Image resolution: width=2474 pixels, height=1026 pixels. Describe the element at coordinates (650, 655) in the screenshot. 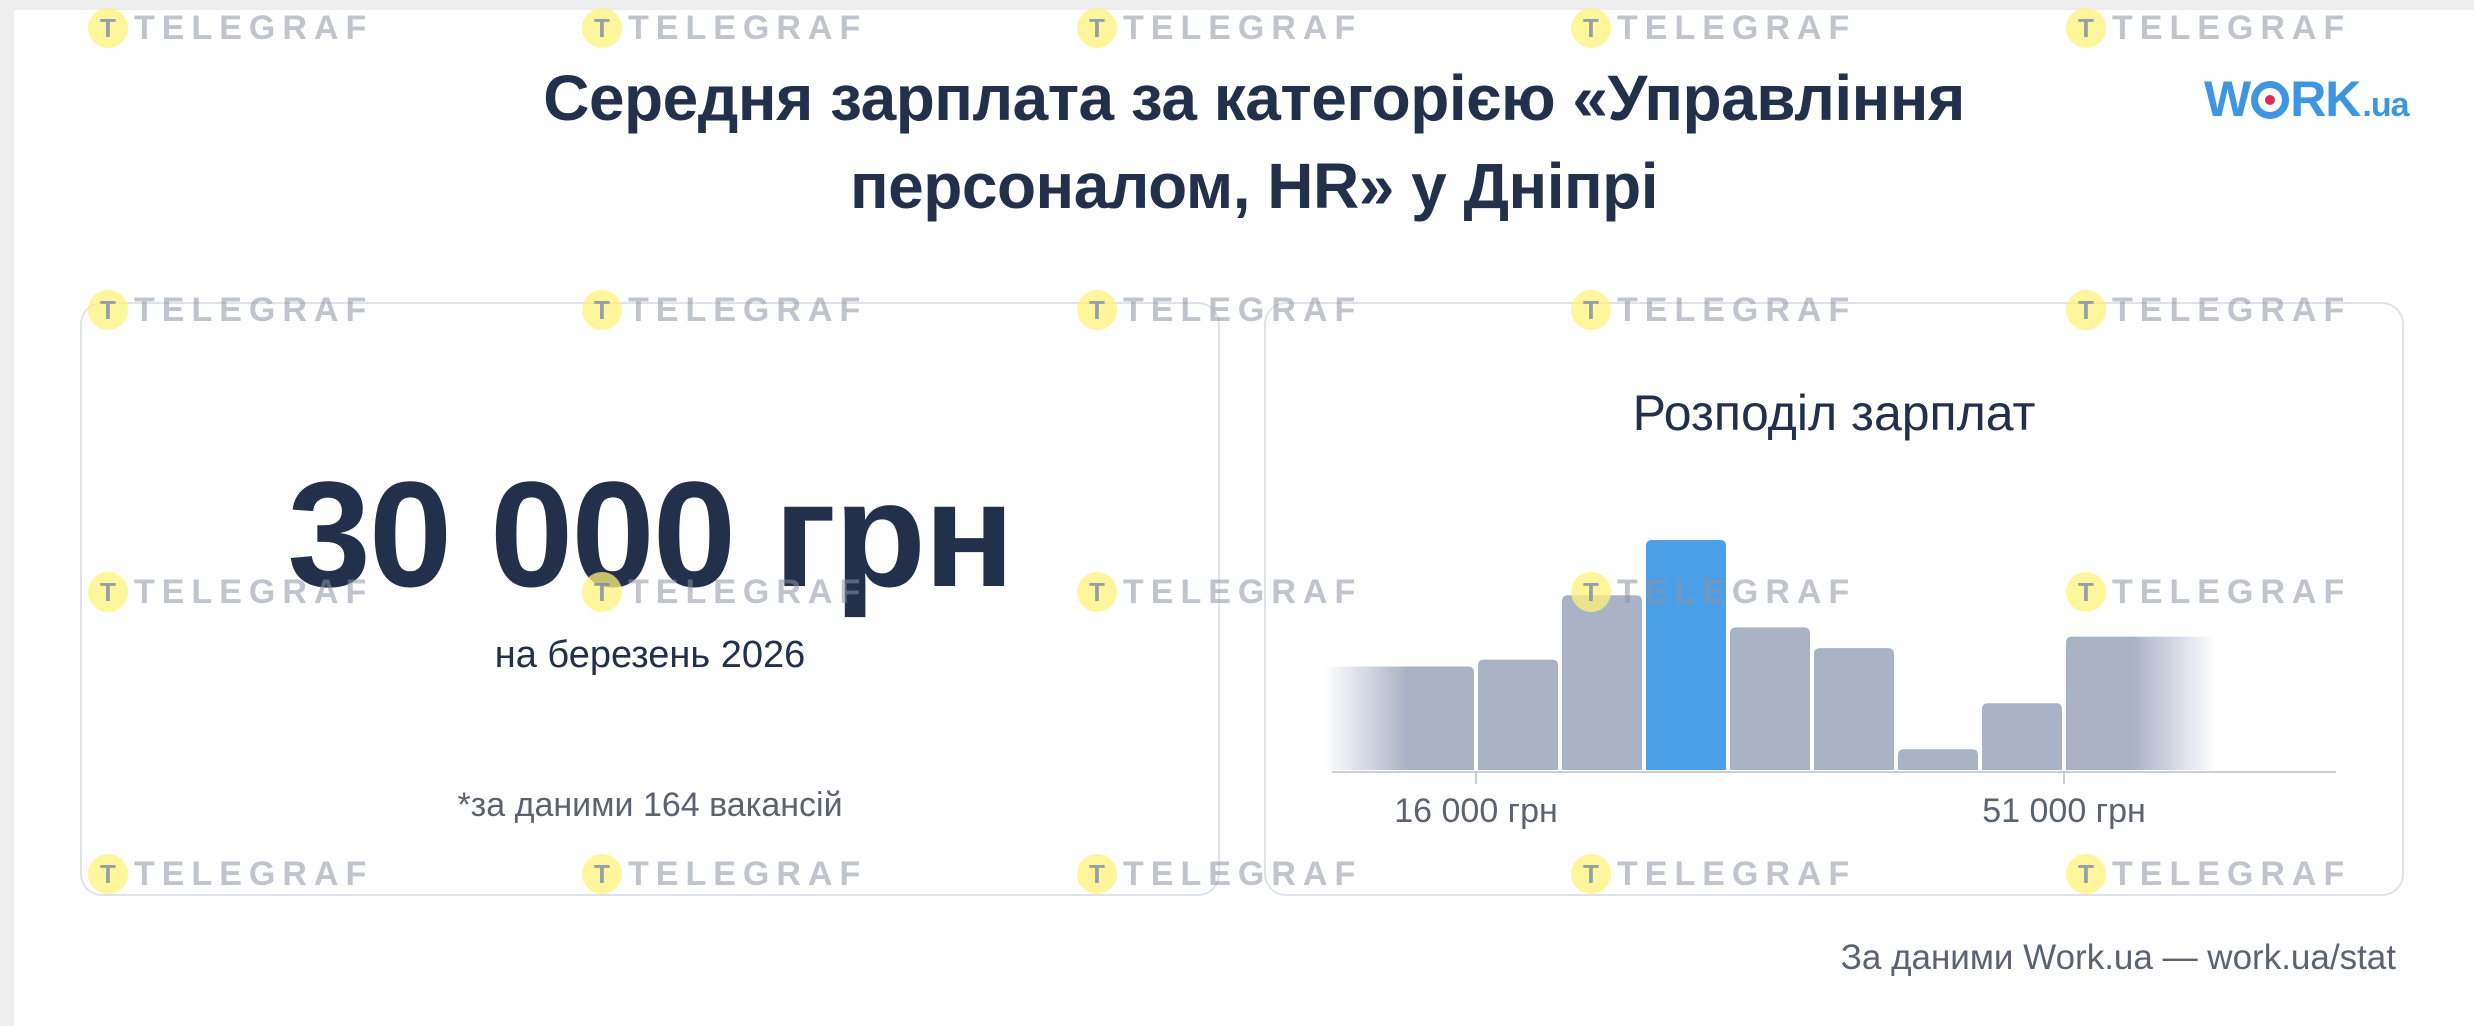

I see `salary-date: на березень 2026` at that location.